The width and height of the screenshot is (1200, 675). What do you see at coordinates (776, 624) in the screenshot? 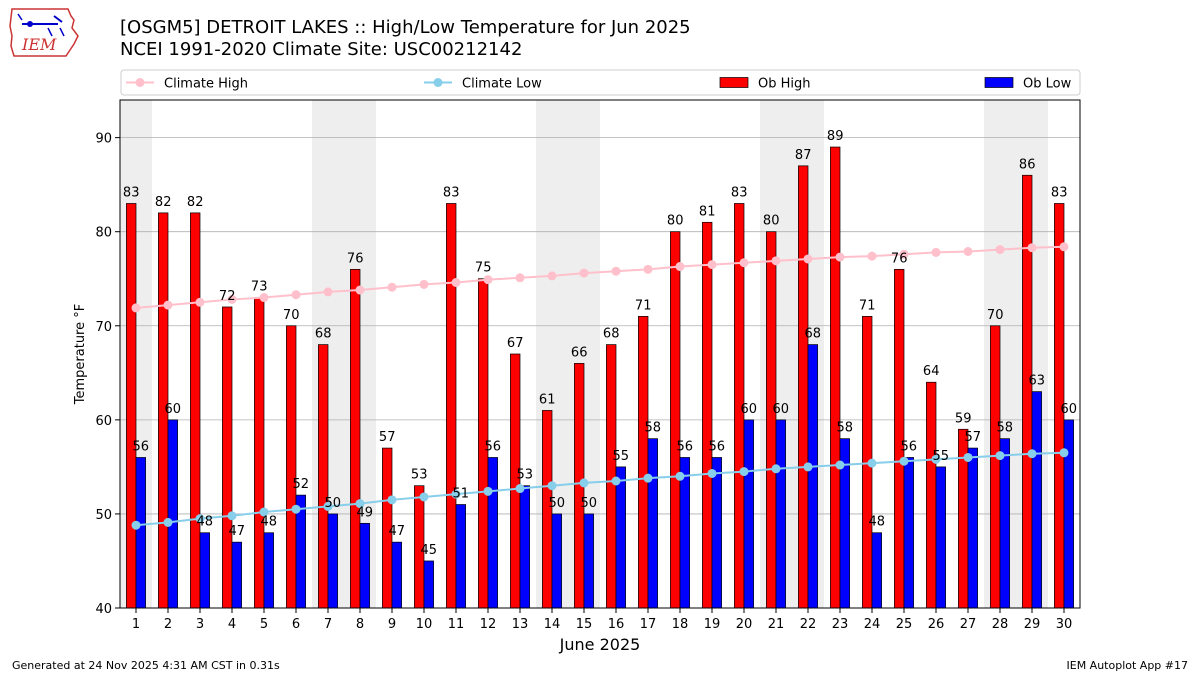
I see `x-tick-label: 21` at bounding box center [776, 624].